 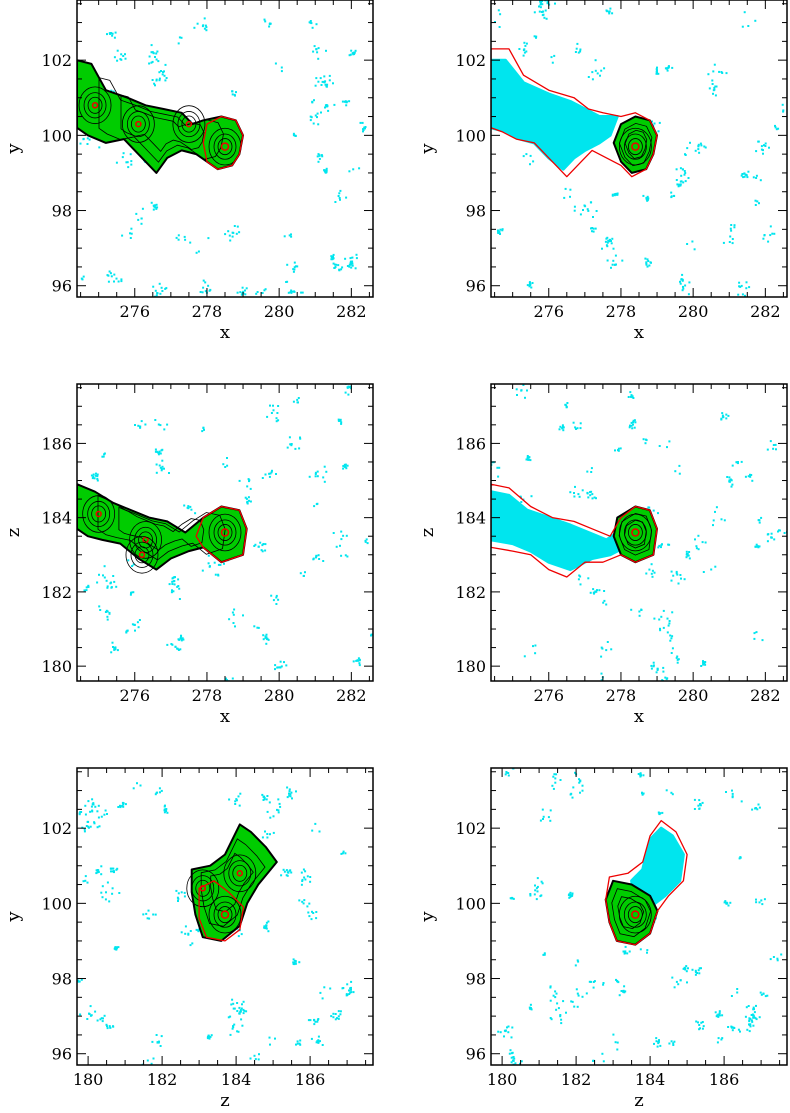 I want to click on particle-field, so click(x=640, y=916).